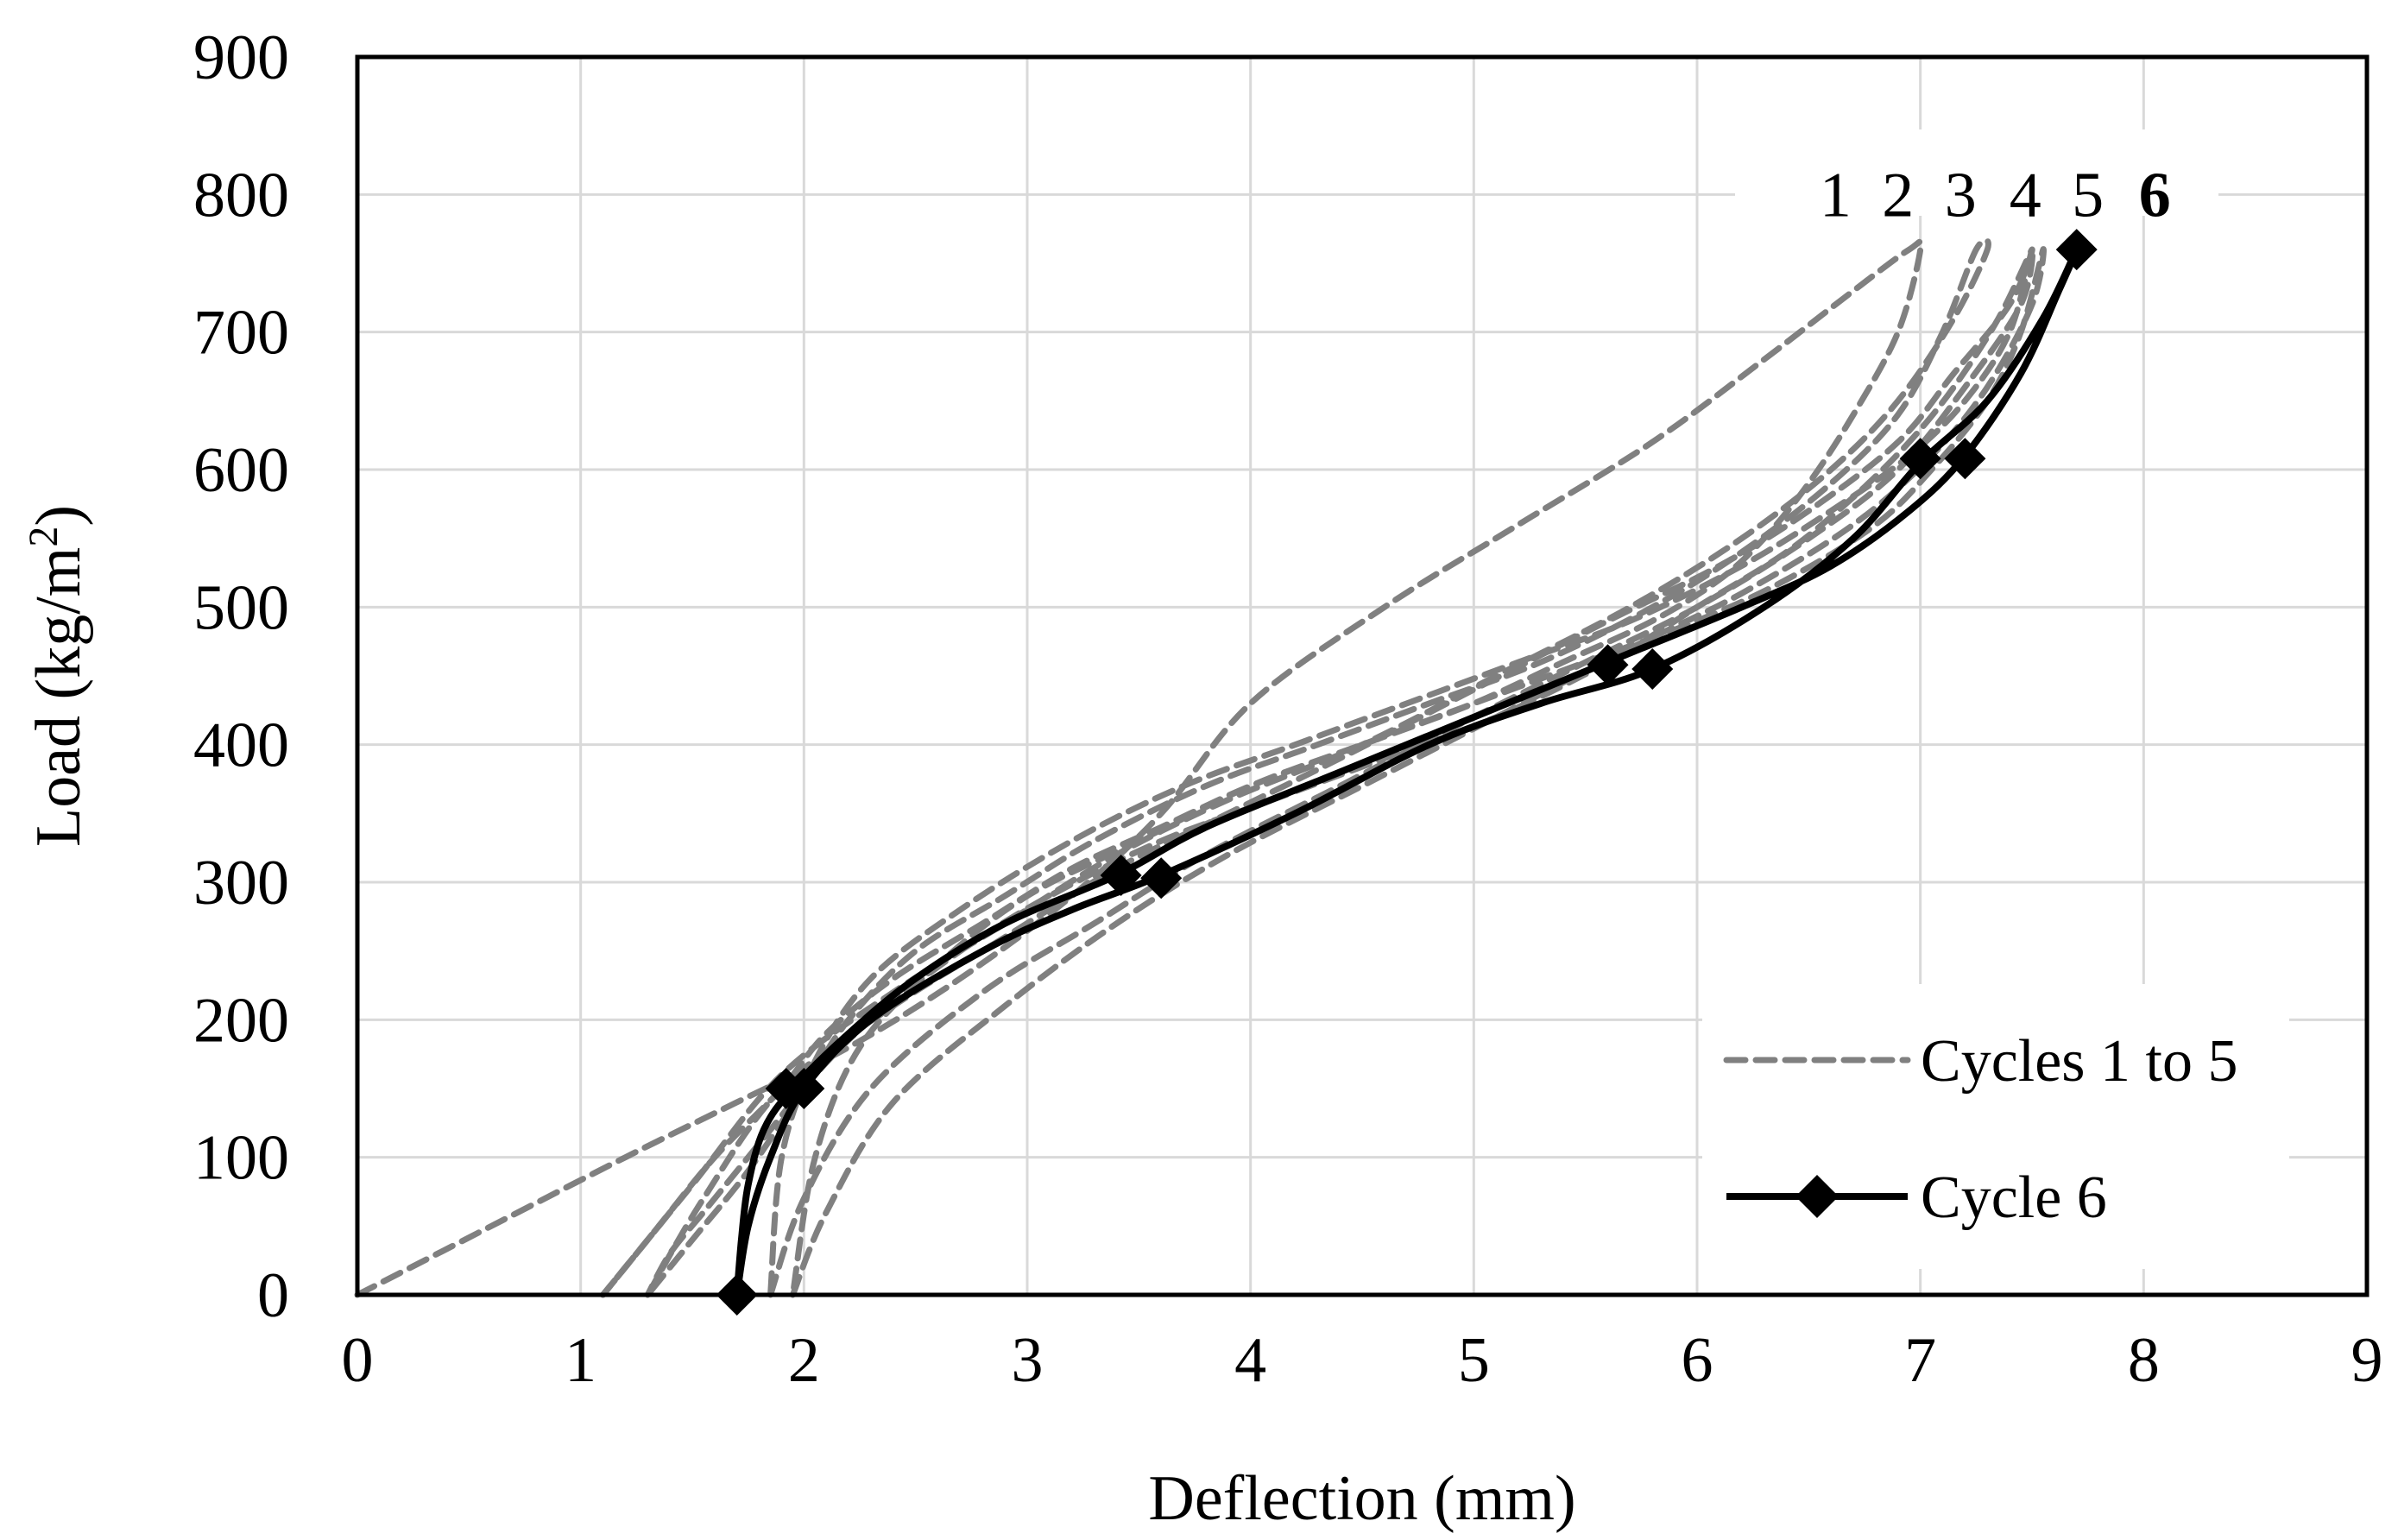  I want to click on cycle-number-label: 4, so click(2026, 195).